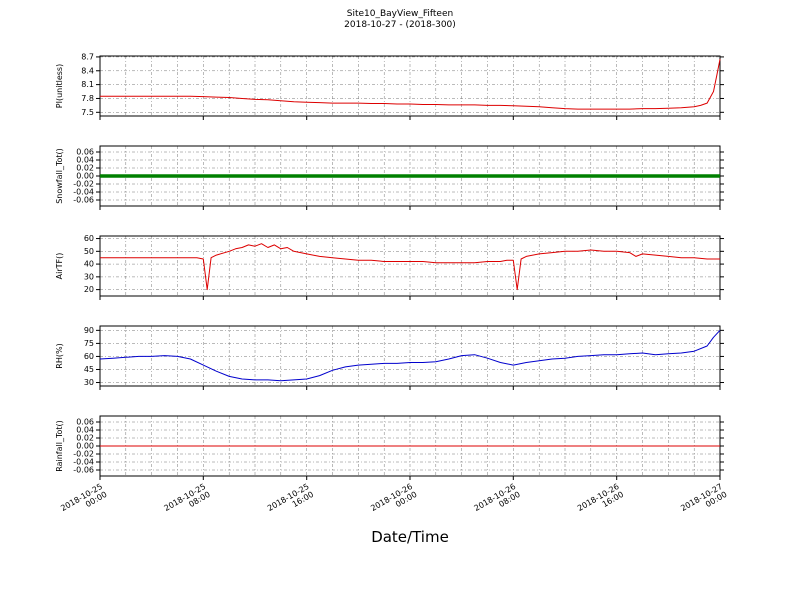 Image resolution: width=800 pixels, height=600 pixels. I want to click on x-tick-label: 2018-10-2516:00, so click(290, 501).